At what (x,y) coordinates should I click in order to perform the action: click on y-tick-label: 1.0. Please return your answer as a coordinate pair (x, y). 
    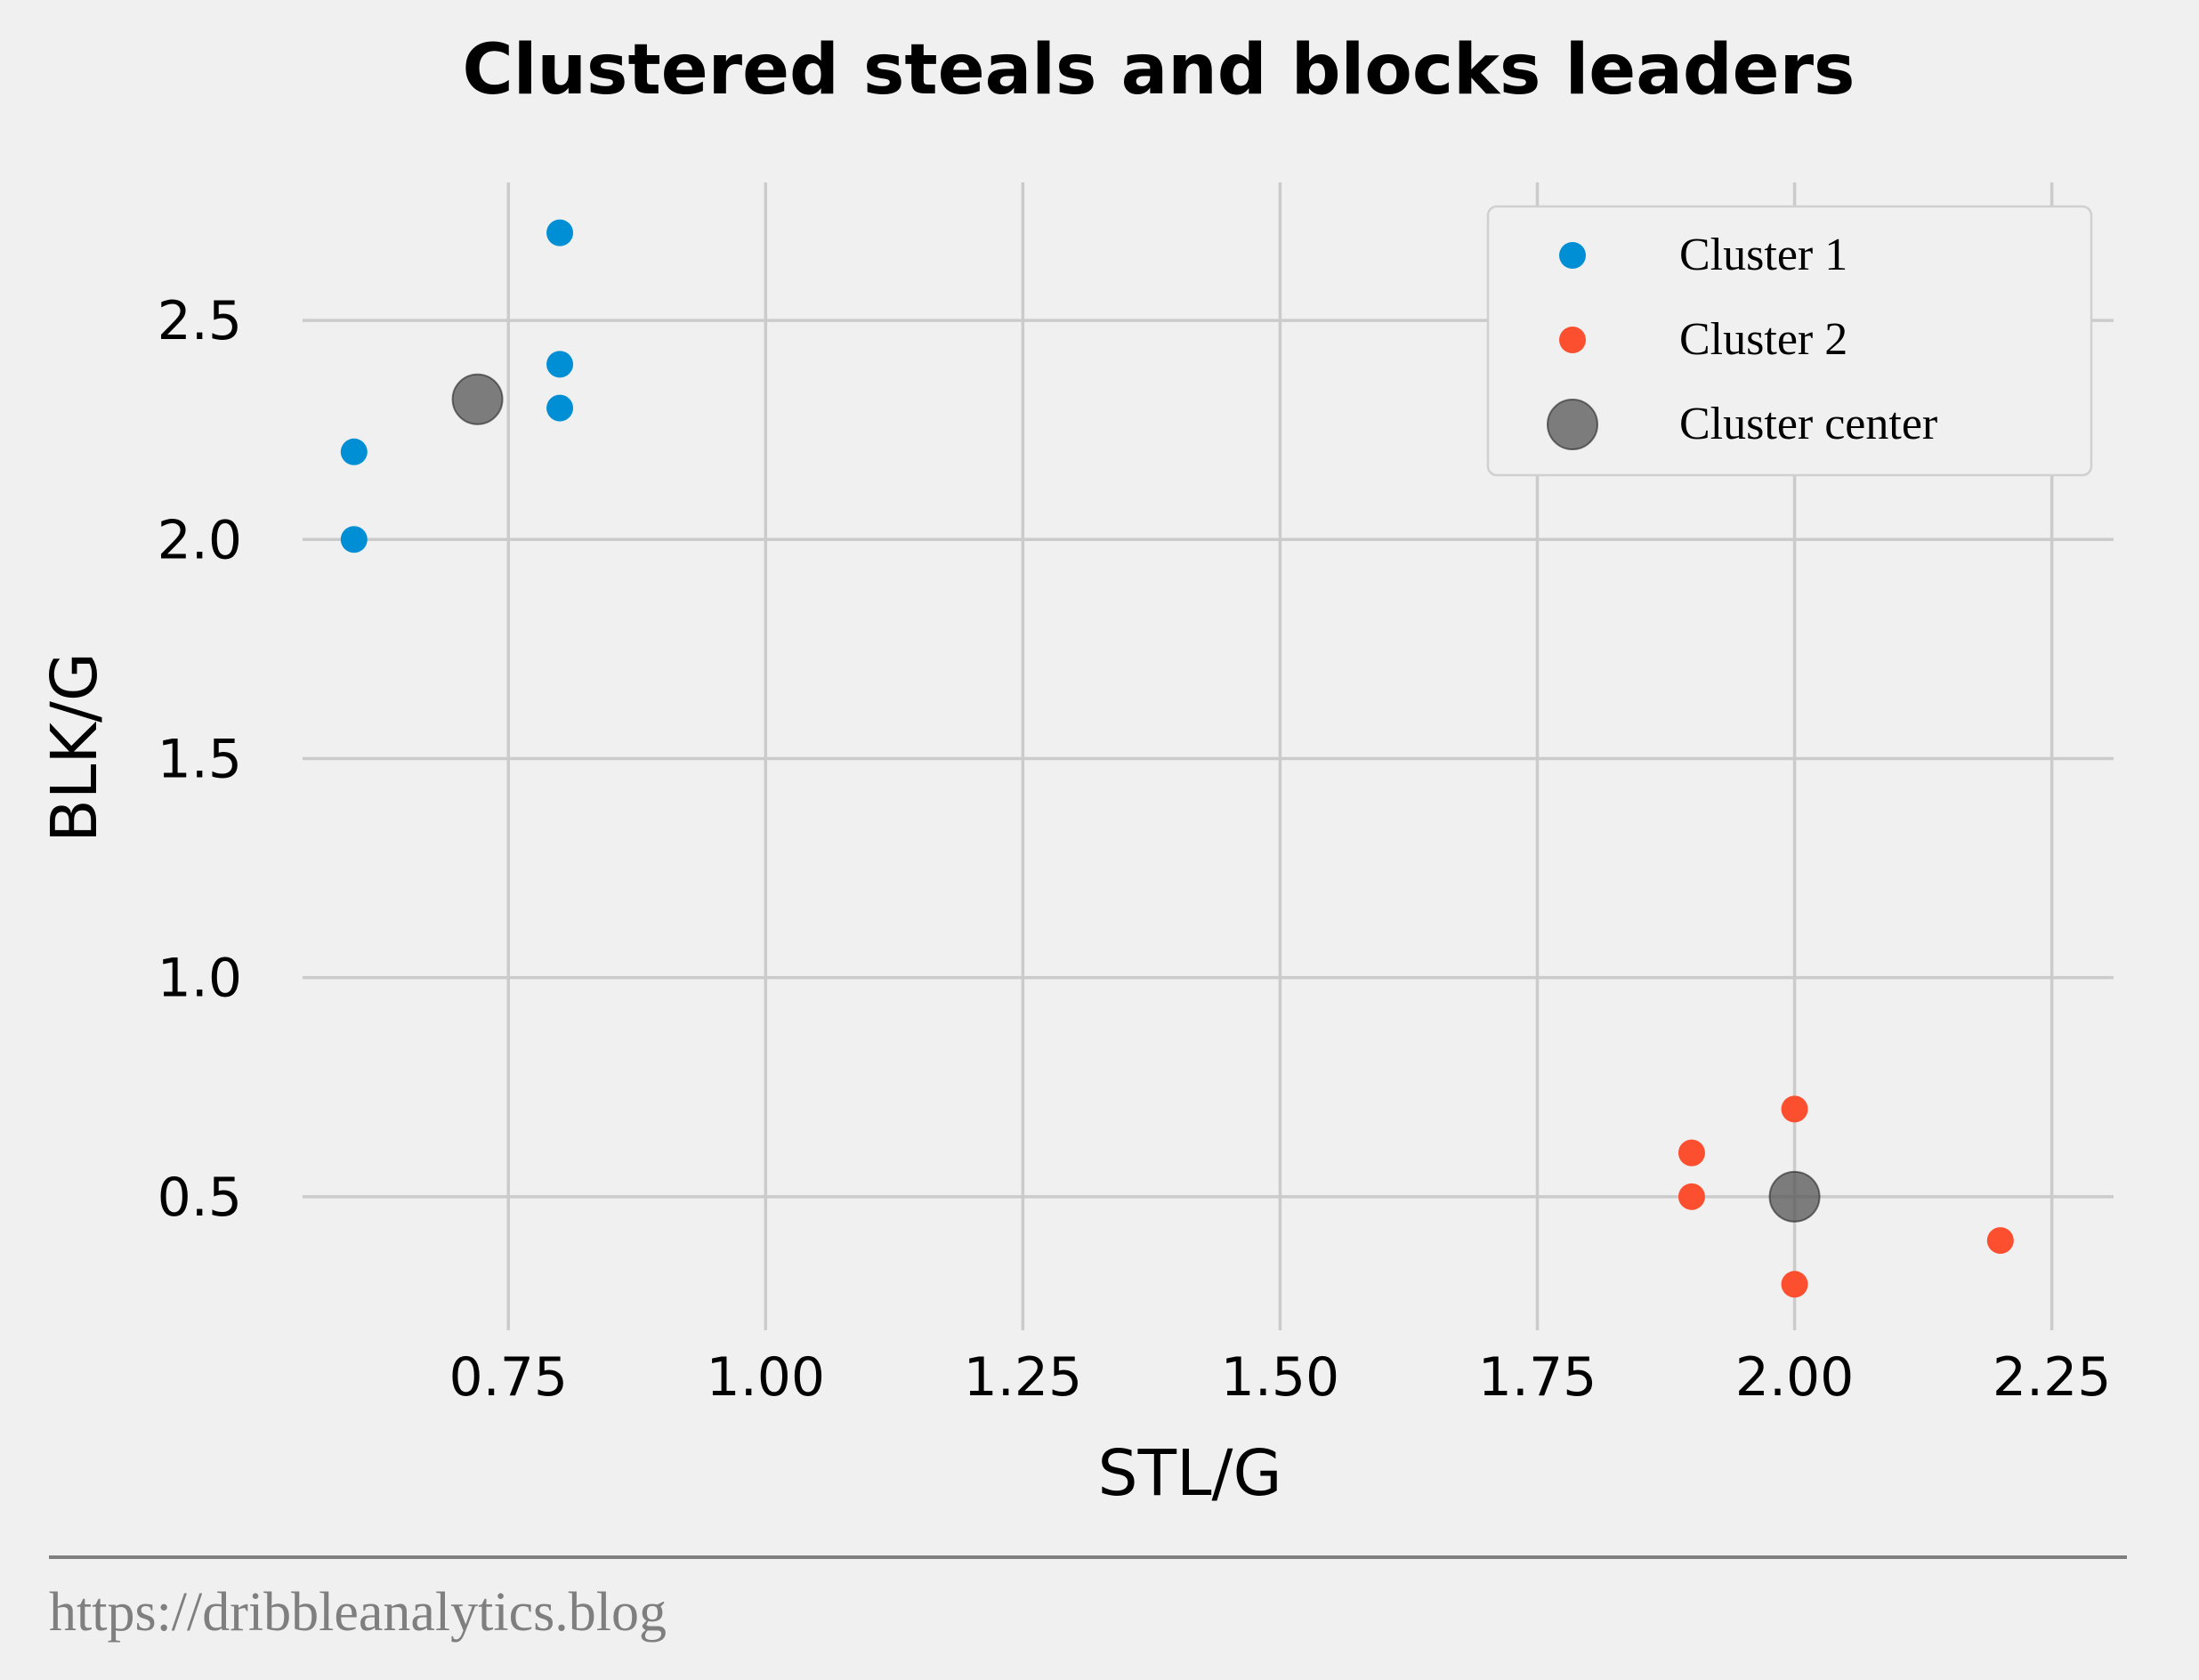
    Looking at the image, I should click on (200, 979).